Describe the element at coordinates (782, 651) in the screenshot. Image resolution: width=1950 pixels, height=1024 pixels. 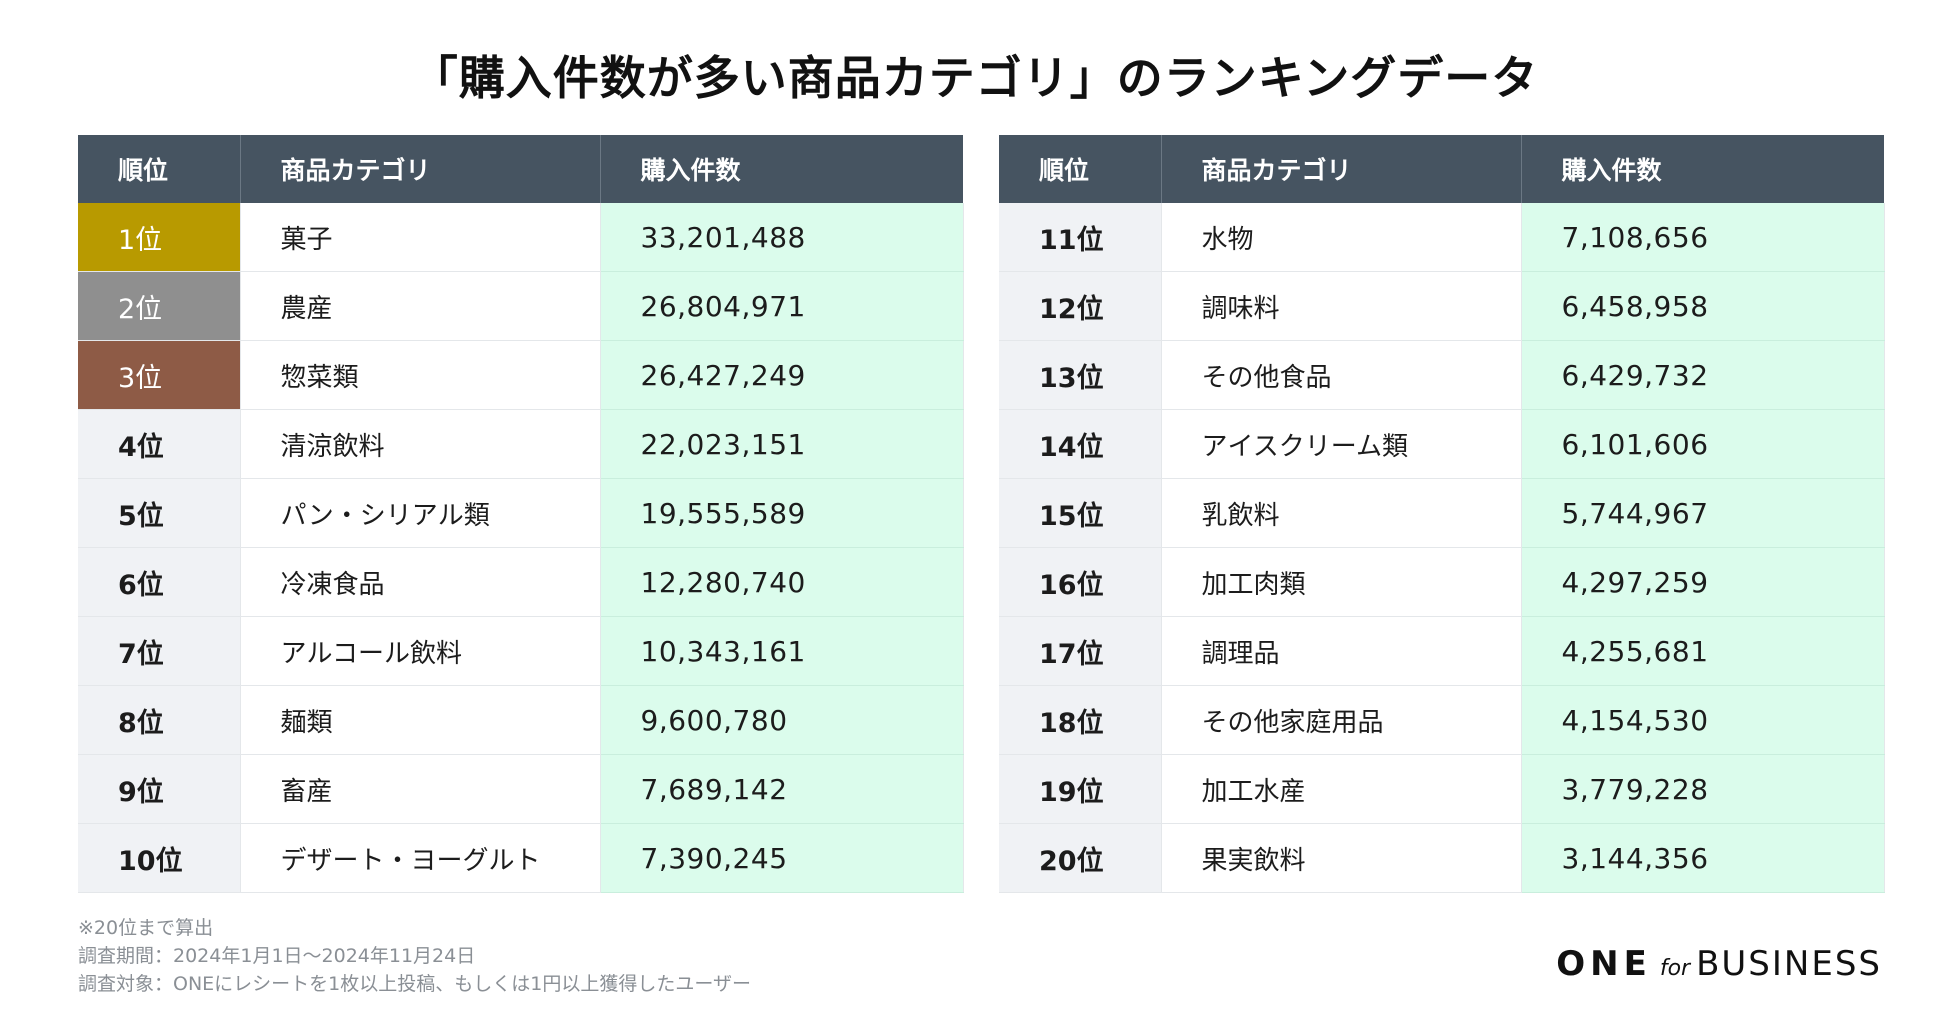
I see `count-cell: 10,343,161` at that location.